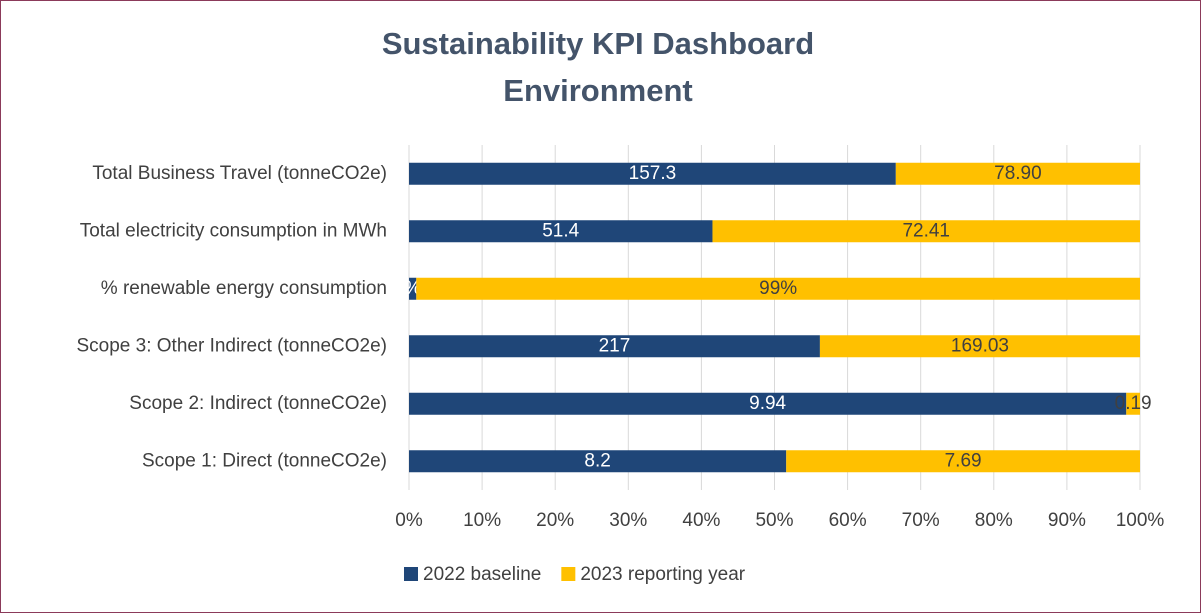 The width and height of the screenshot is (1201, 613). What do you see at coordinates (409, 520) in the screenshot?
I see `x-tick-label: 0%` at bounding box center [409, 520].